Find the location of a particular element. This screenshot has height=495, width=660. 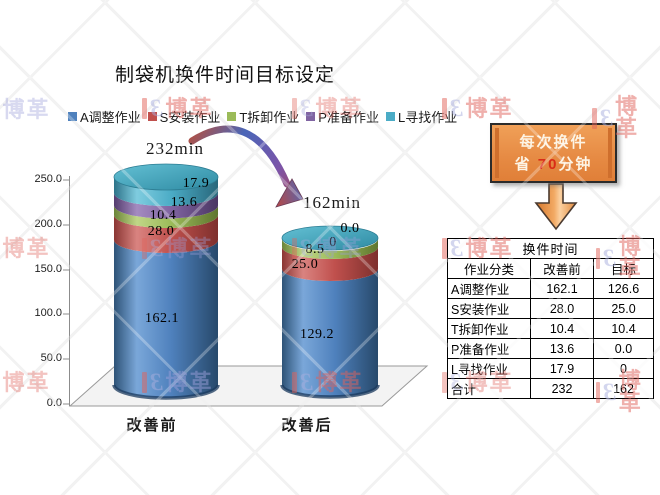

total-after: 162min is located at coordinates (332, 202).